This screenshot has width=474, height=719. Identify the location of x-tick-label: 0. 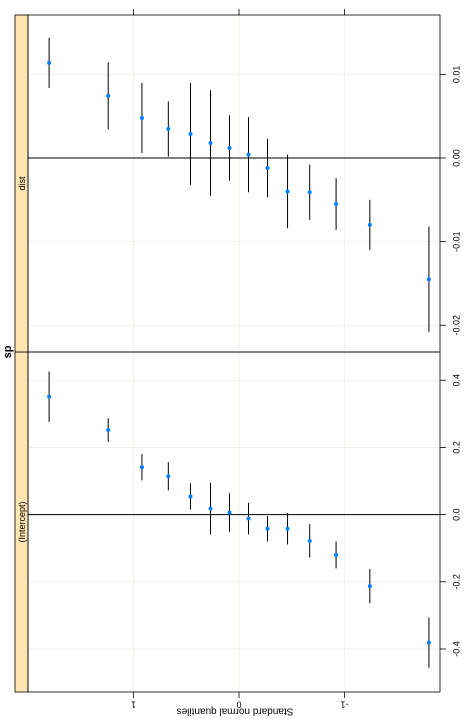
(239, 705).